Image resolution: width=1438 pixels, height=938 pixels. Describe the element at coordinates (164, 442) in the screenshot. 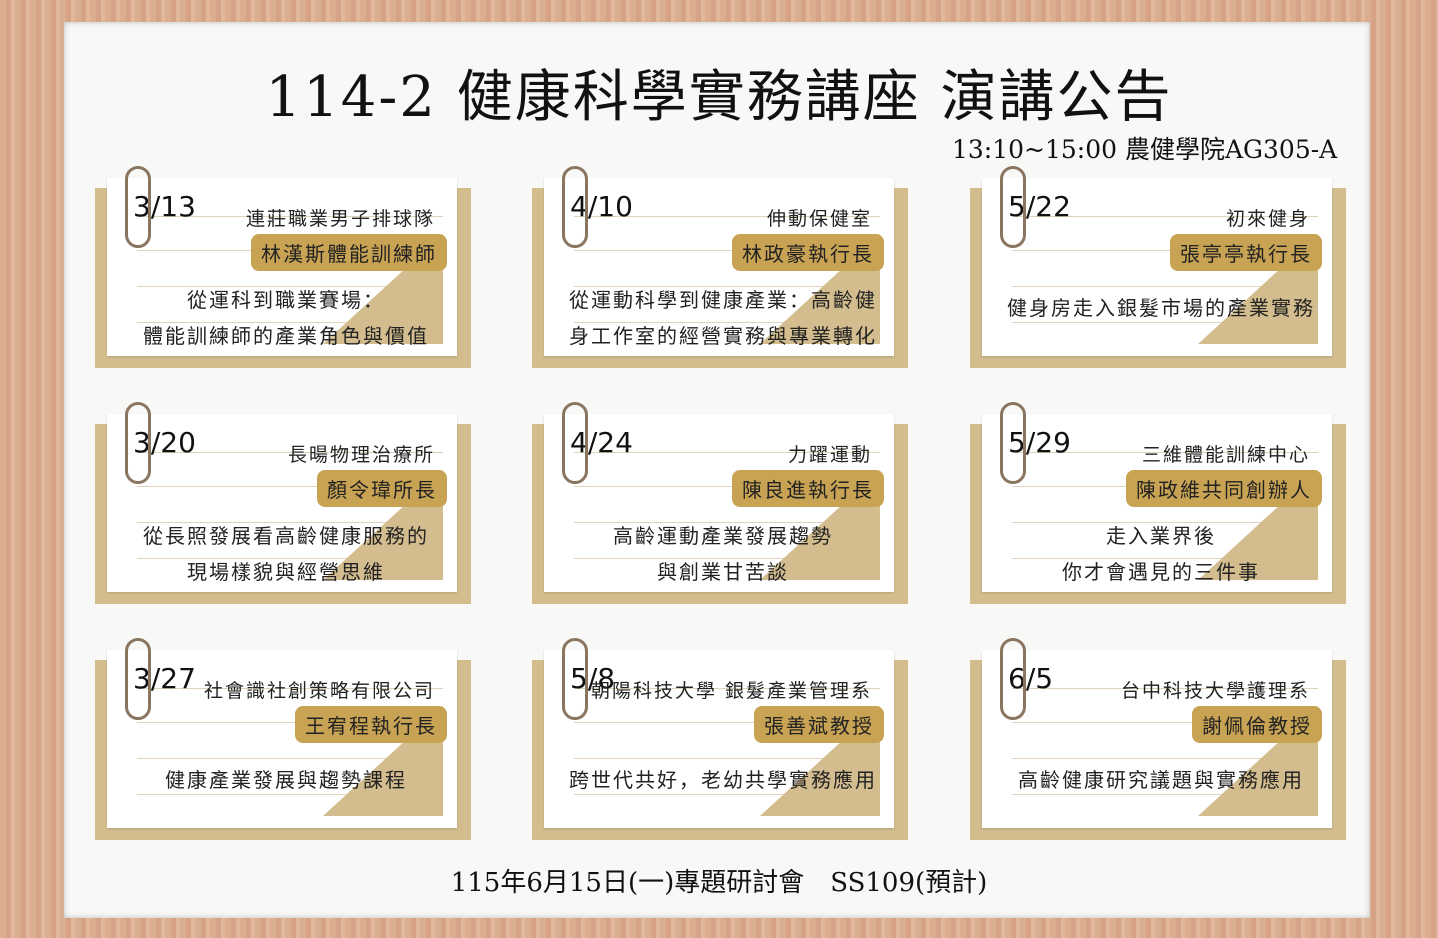

I see `lecture-date: 3/20` at that location.